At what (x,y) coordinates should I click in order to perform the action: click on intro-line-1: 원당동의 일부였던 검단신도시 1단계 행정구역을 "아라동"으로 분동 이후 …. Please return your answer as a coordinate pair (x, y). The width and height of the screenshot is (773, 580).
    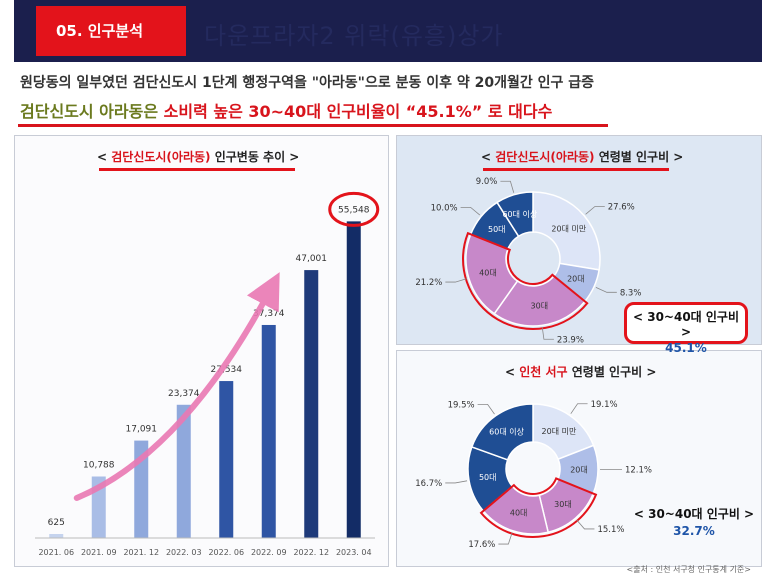
    Looking at the image, I should click on (307, 83).